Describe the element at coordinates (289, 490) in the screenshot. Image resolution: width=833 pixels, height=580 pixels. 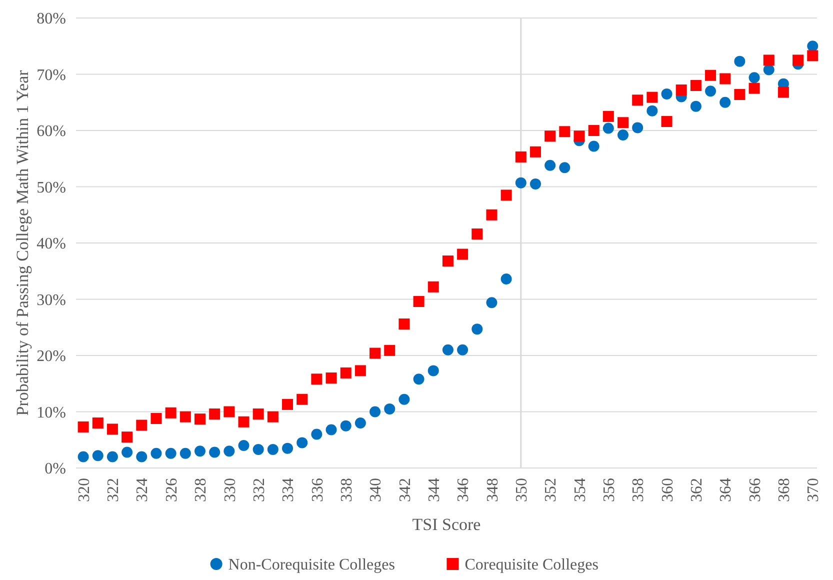
I see `x-tick-label: 334` at that location.